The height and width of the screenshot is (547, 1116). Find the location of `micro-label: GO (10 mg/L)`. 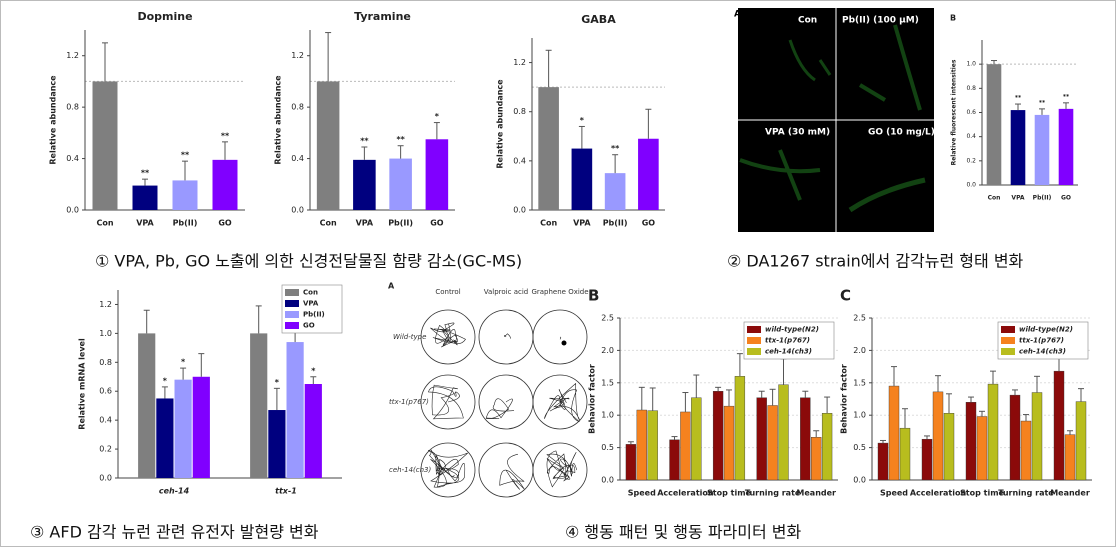

micro-label: GO (10 mg/L) is located at coordinates (901, 133).